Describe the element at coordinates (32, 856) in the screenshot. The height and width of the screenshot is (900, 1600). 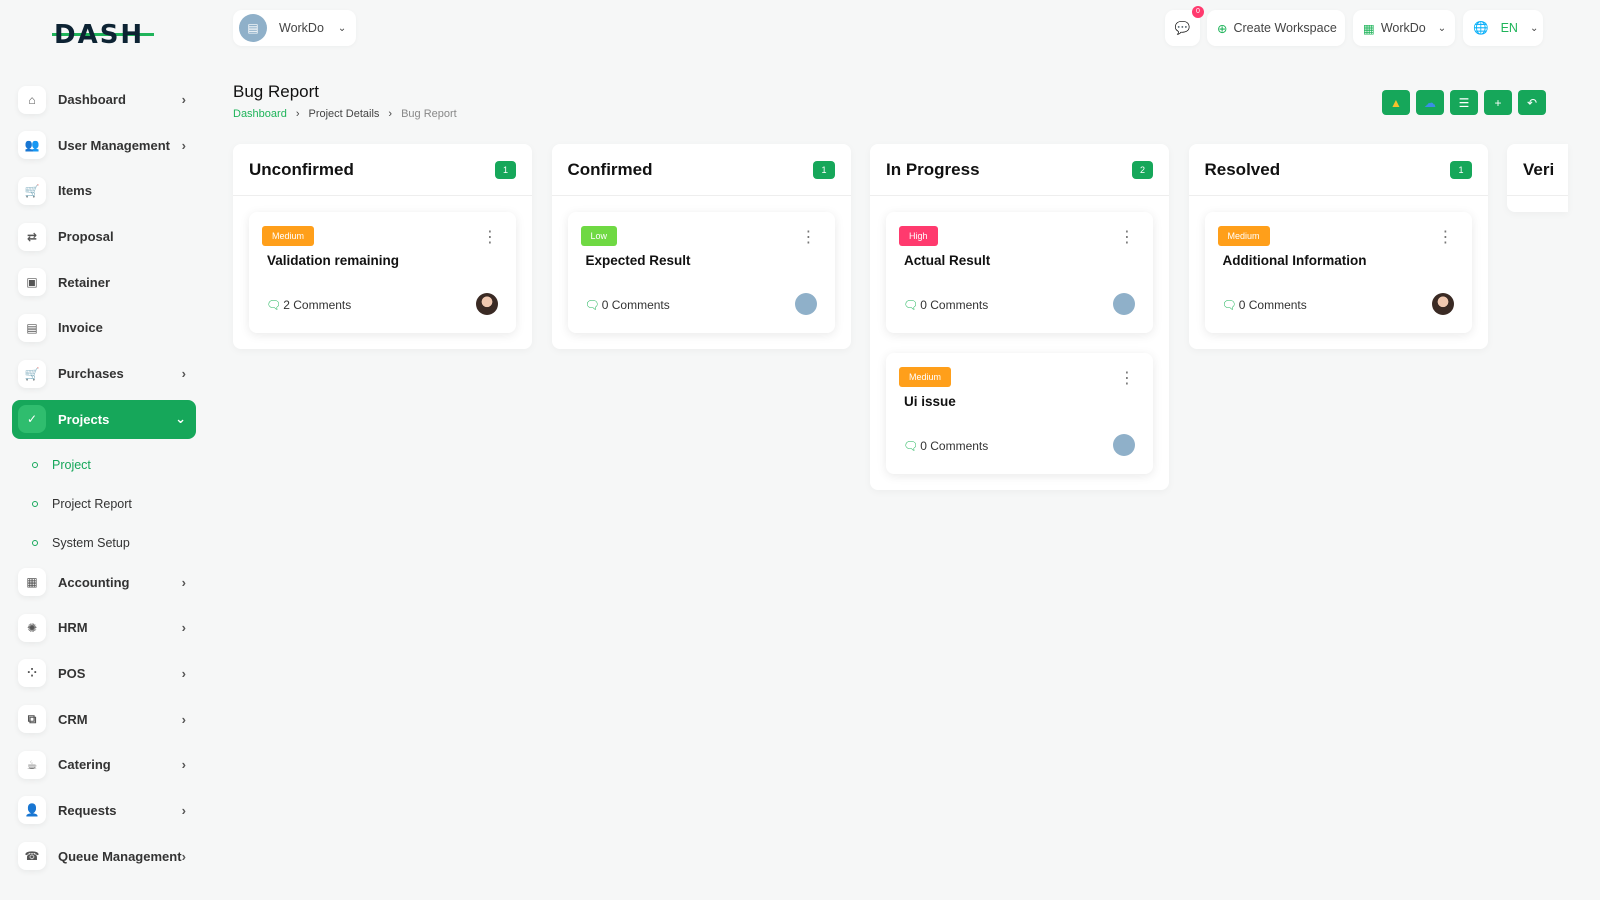
I see `queue-management-icon: ☎` at that location.